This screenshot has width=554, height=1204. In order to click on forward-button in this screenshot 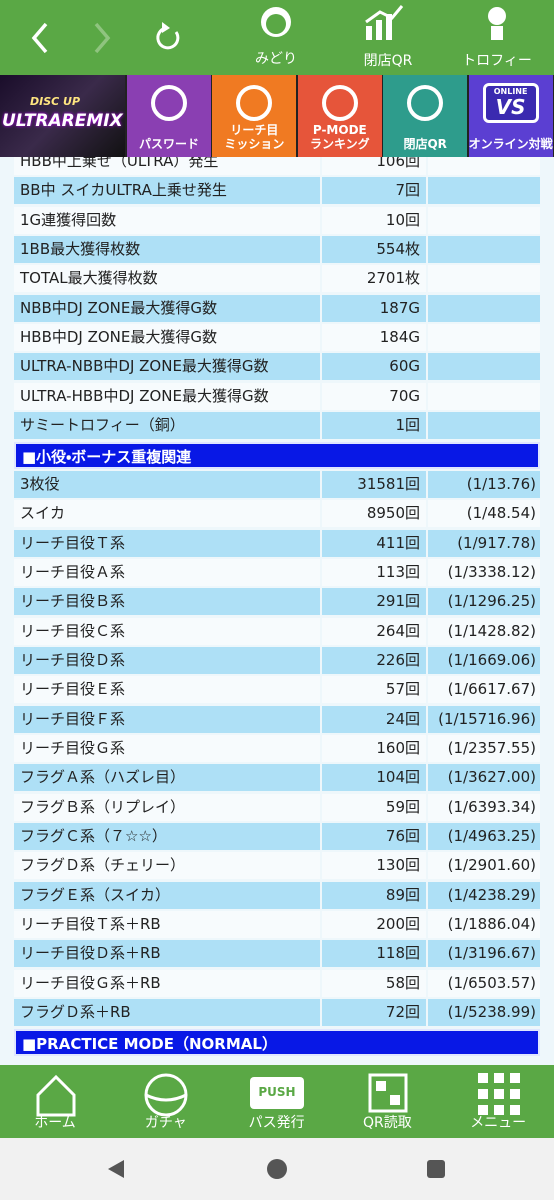, I will do `click(102, 38)`.